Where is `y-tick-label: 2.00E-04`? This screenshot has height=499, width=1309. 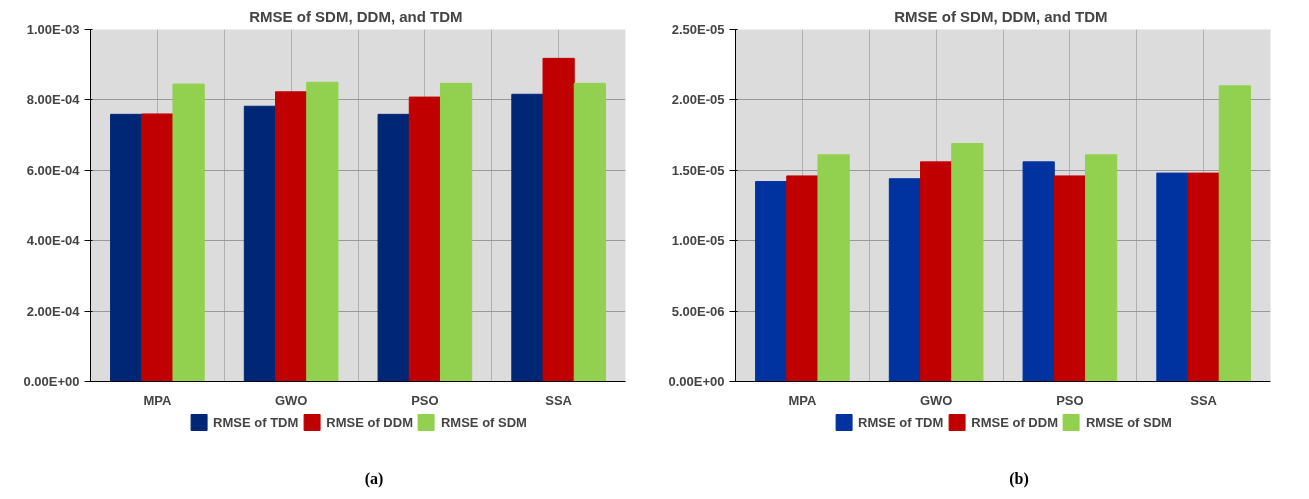
y-tick-label: 2.00E-04 is located at coordinates (53, 311).